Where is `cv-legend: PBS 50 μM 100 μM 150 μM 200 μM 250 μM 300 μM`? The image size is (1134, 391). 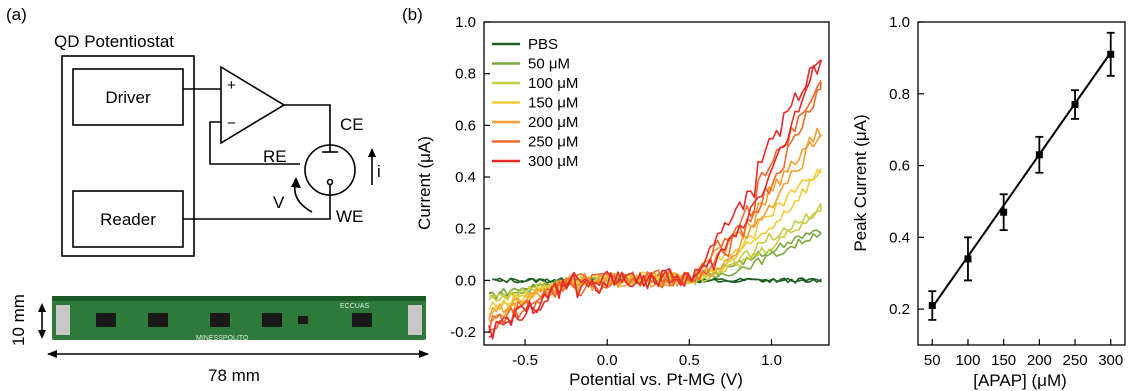
cv-legend: PBS 50 μM 100 μM 150 μM 200 μM 250 μM 300 μM is located at coordinates (535, 103).